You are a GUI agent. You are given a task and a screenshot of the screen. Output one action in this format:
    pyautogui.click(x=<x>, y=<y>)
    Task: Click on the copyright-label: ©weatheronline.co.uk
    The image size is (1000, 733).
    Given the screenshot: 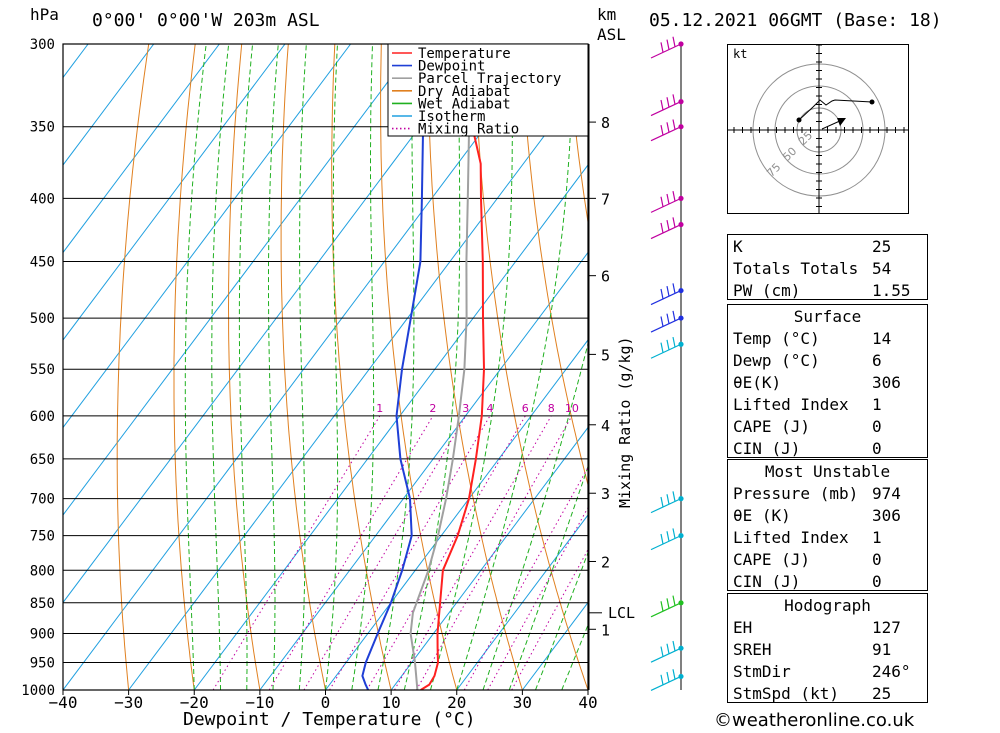 What is the action you would take?
    pyautogui.click(x=814, y=720)
    